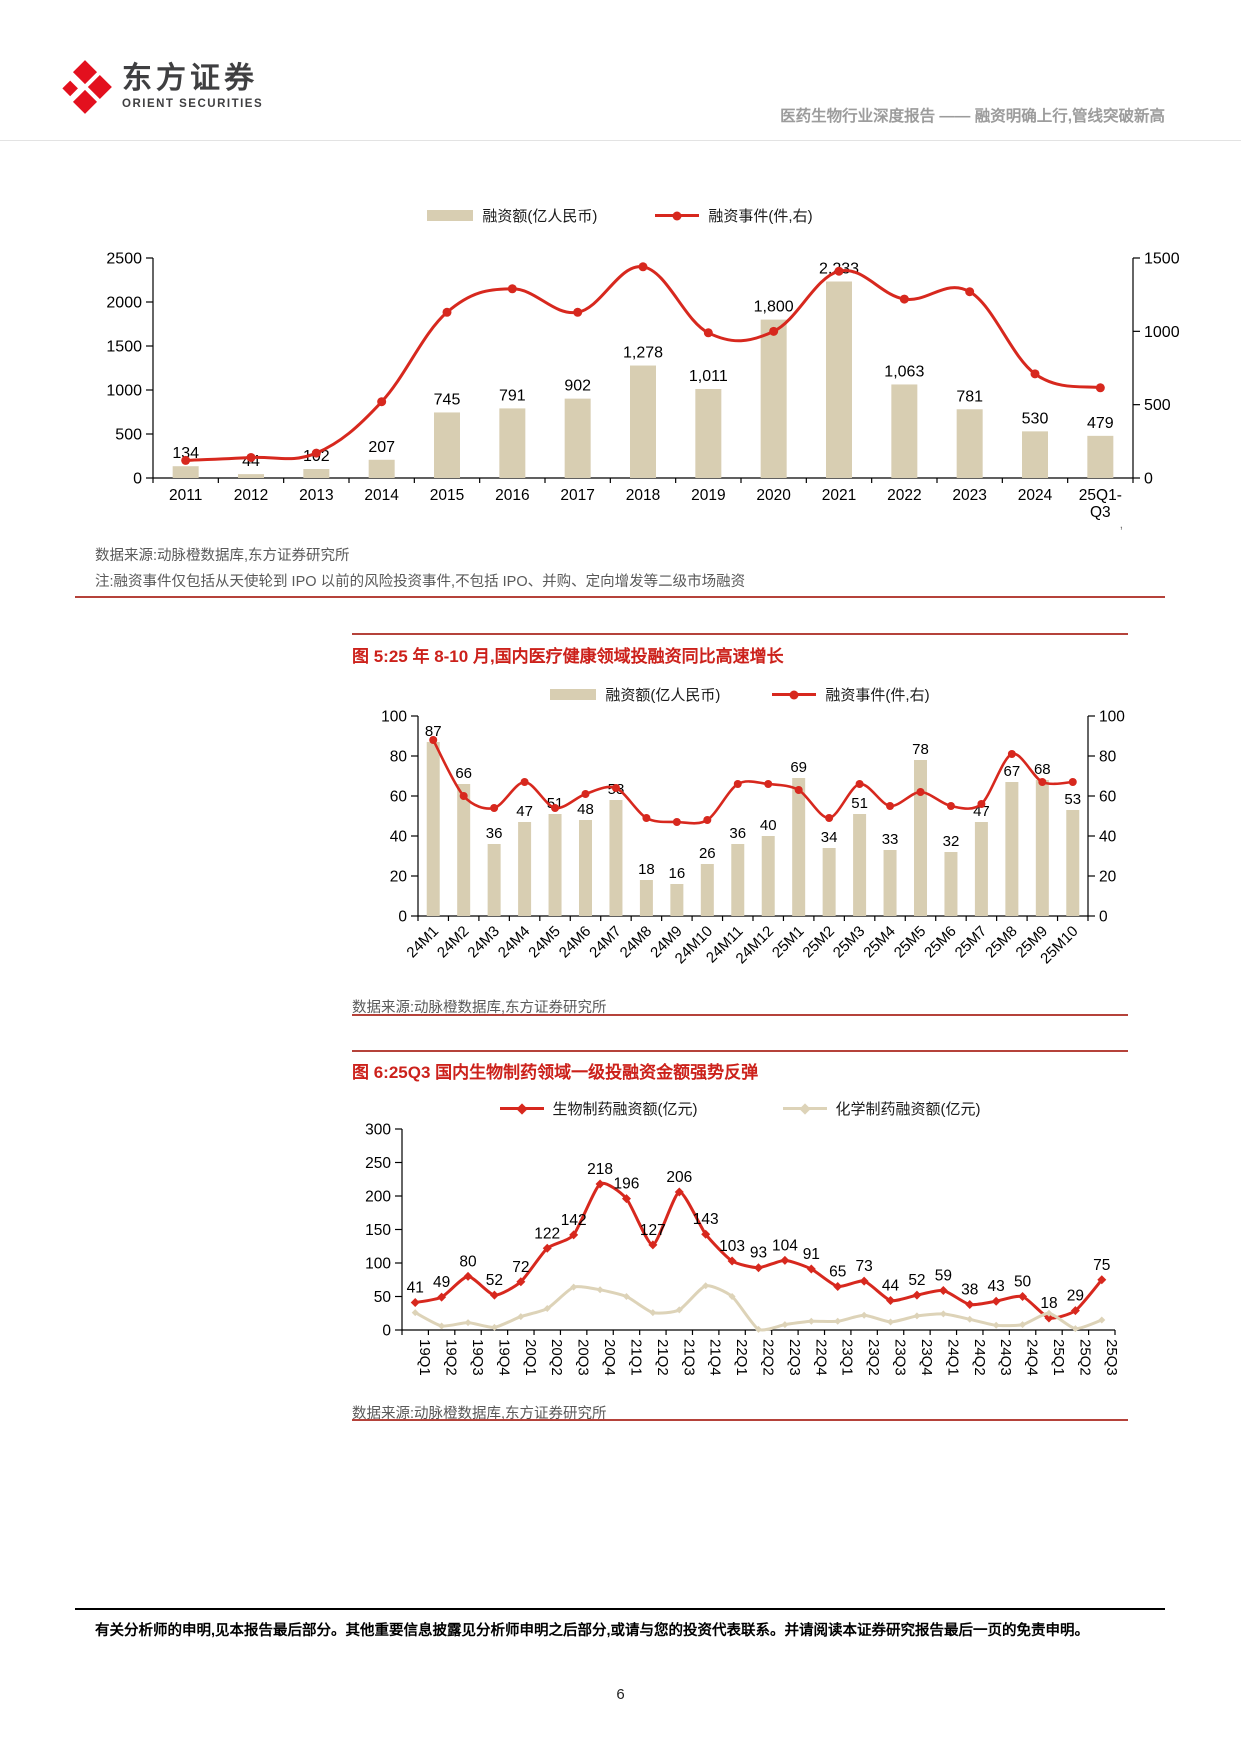 This screenshot has height=1754, width=1241. I want to click on chart5-legend-bar-label: 融资额(亿人民币), so click(663, 695).